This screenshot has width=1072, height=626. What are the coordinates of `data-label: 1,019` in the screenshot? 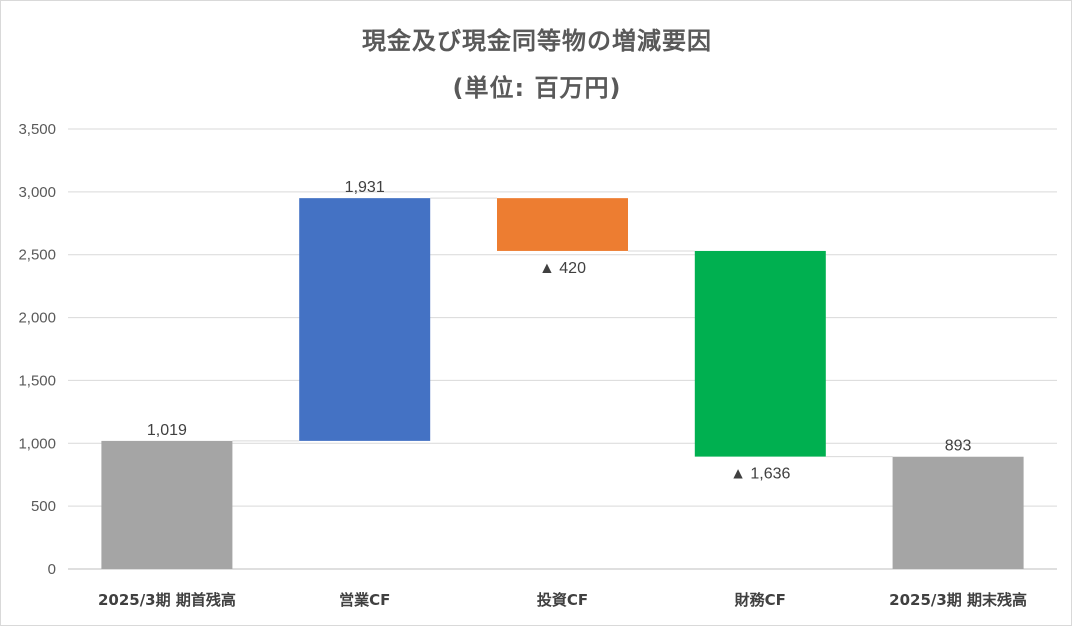 It's located at (167, 430).